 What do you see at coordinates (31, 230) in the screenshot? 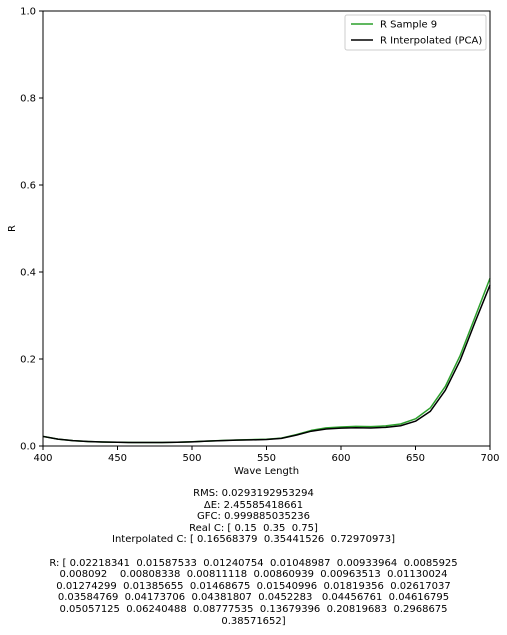
I see `y-axis-ticks: 0.0 0.2 0.4 0.6 0.8 1.0` at bounding box center [31, 230].